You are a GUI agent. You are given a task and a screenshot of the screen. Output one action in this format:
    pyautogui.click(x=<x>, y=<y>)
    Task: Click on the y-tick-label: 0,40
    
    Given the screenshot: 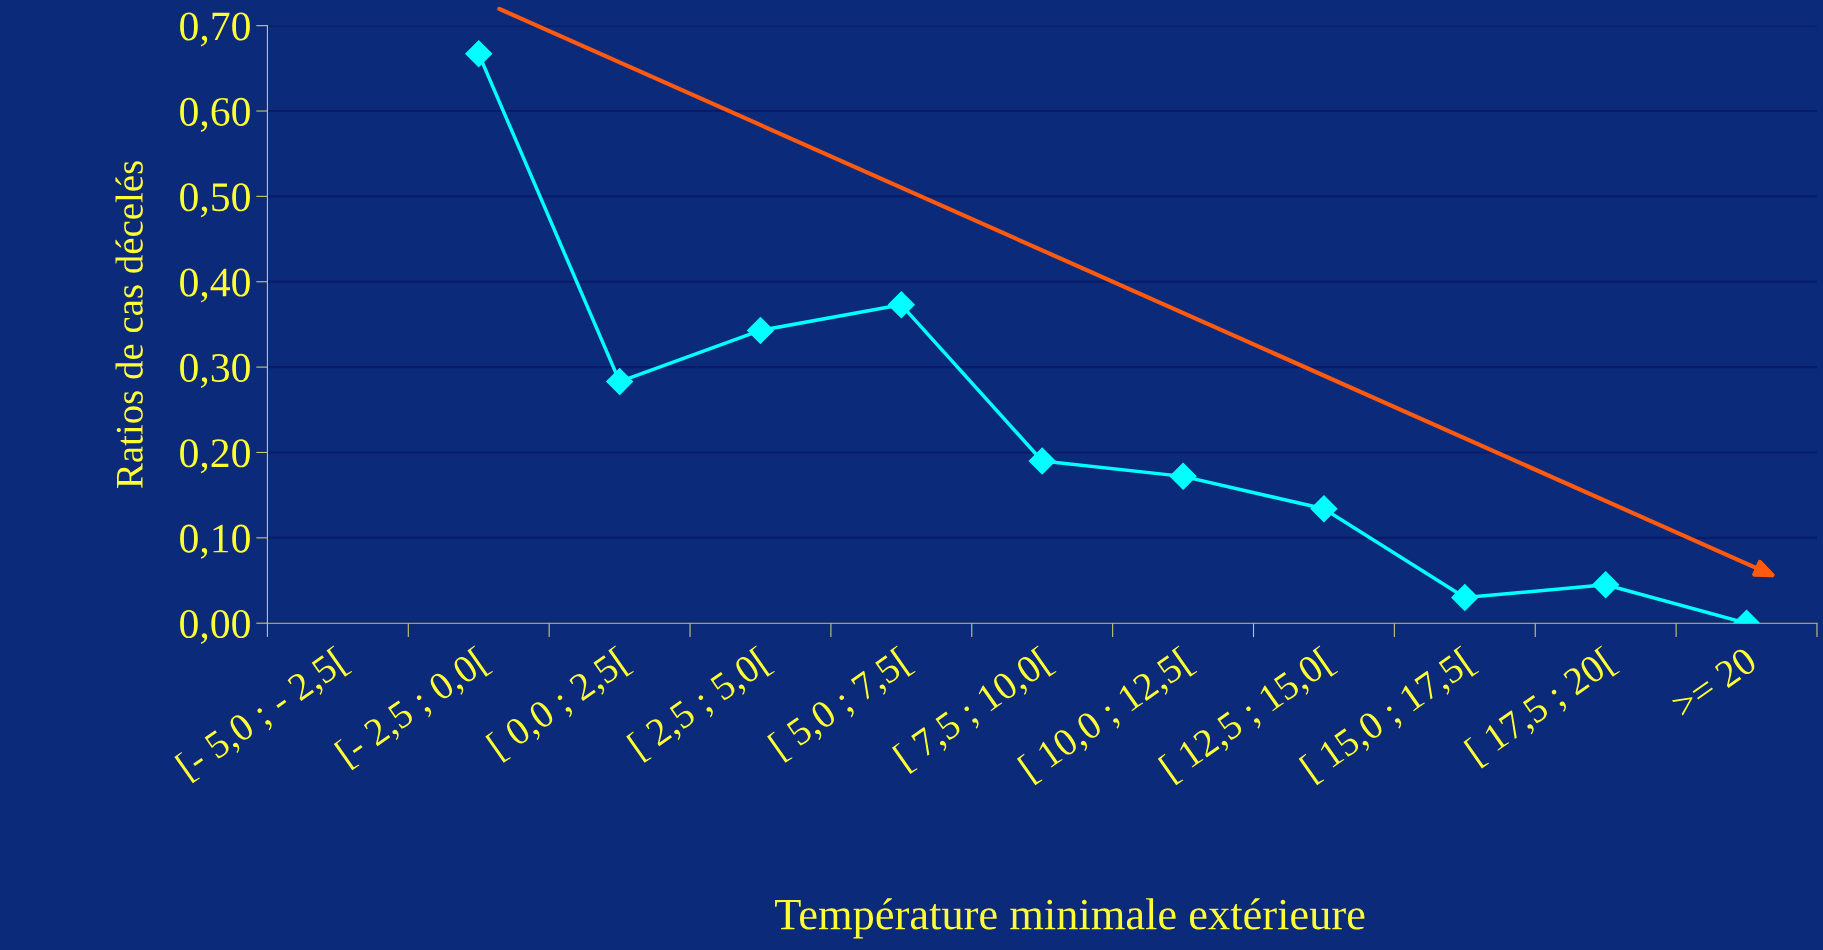 What is the action you would take?
    pyautogui.click(x=215, y=285)
    